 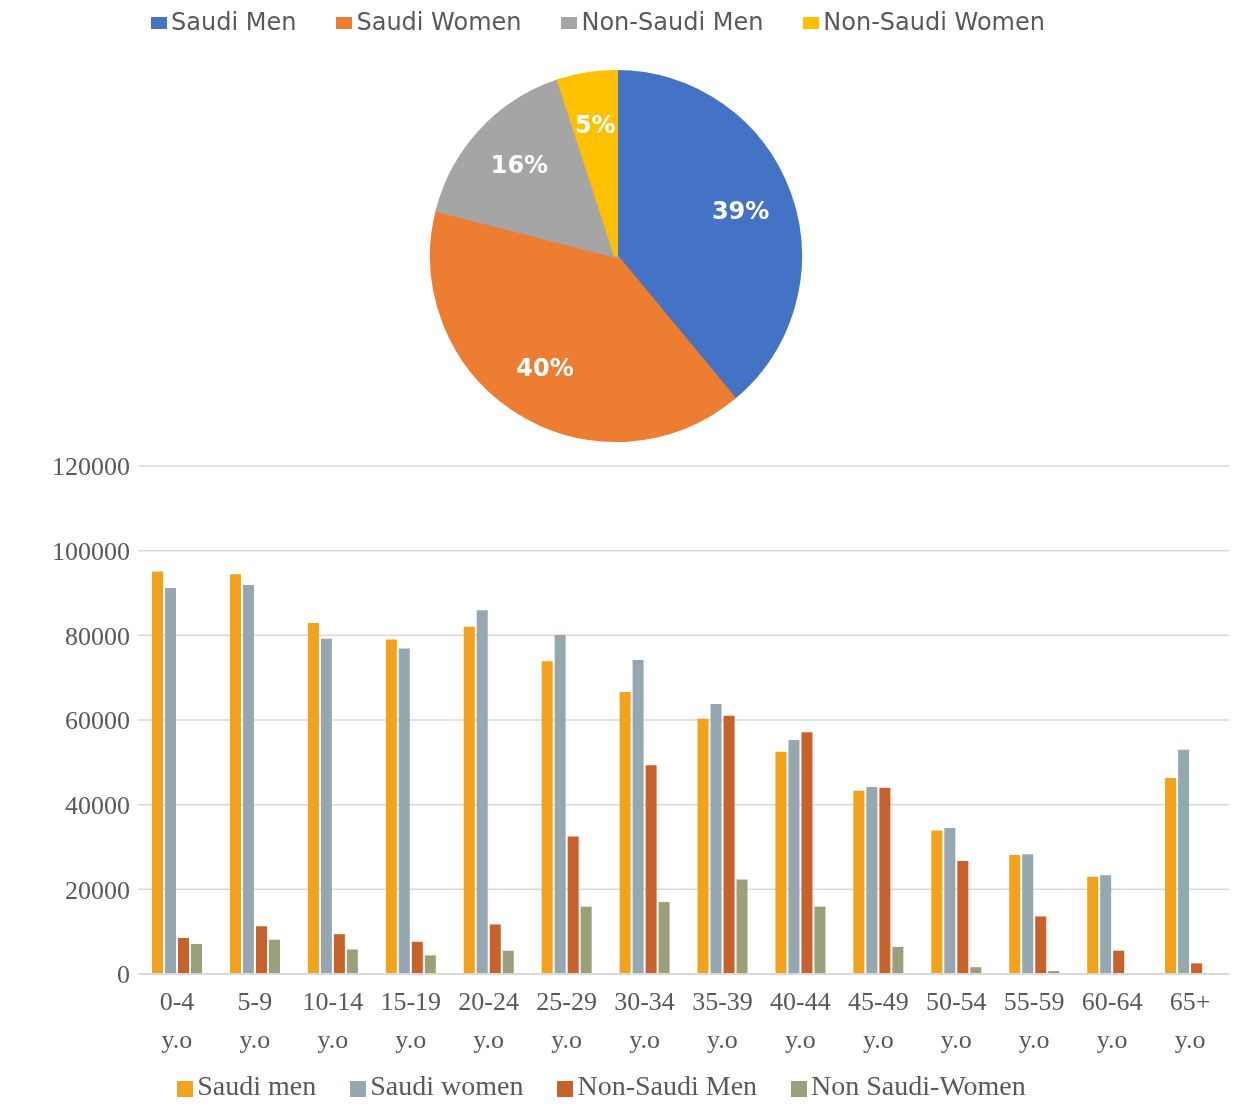 What do you see at coordinates (177, 1020) in the screenshot?
I see `x-tick-label: 0-4 y.o` at bounding box center [177, 1020].